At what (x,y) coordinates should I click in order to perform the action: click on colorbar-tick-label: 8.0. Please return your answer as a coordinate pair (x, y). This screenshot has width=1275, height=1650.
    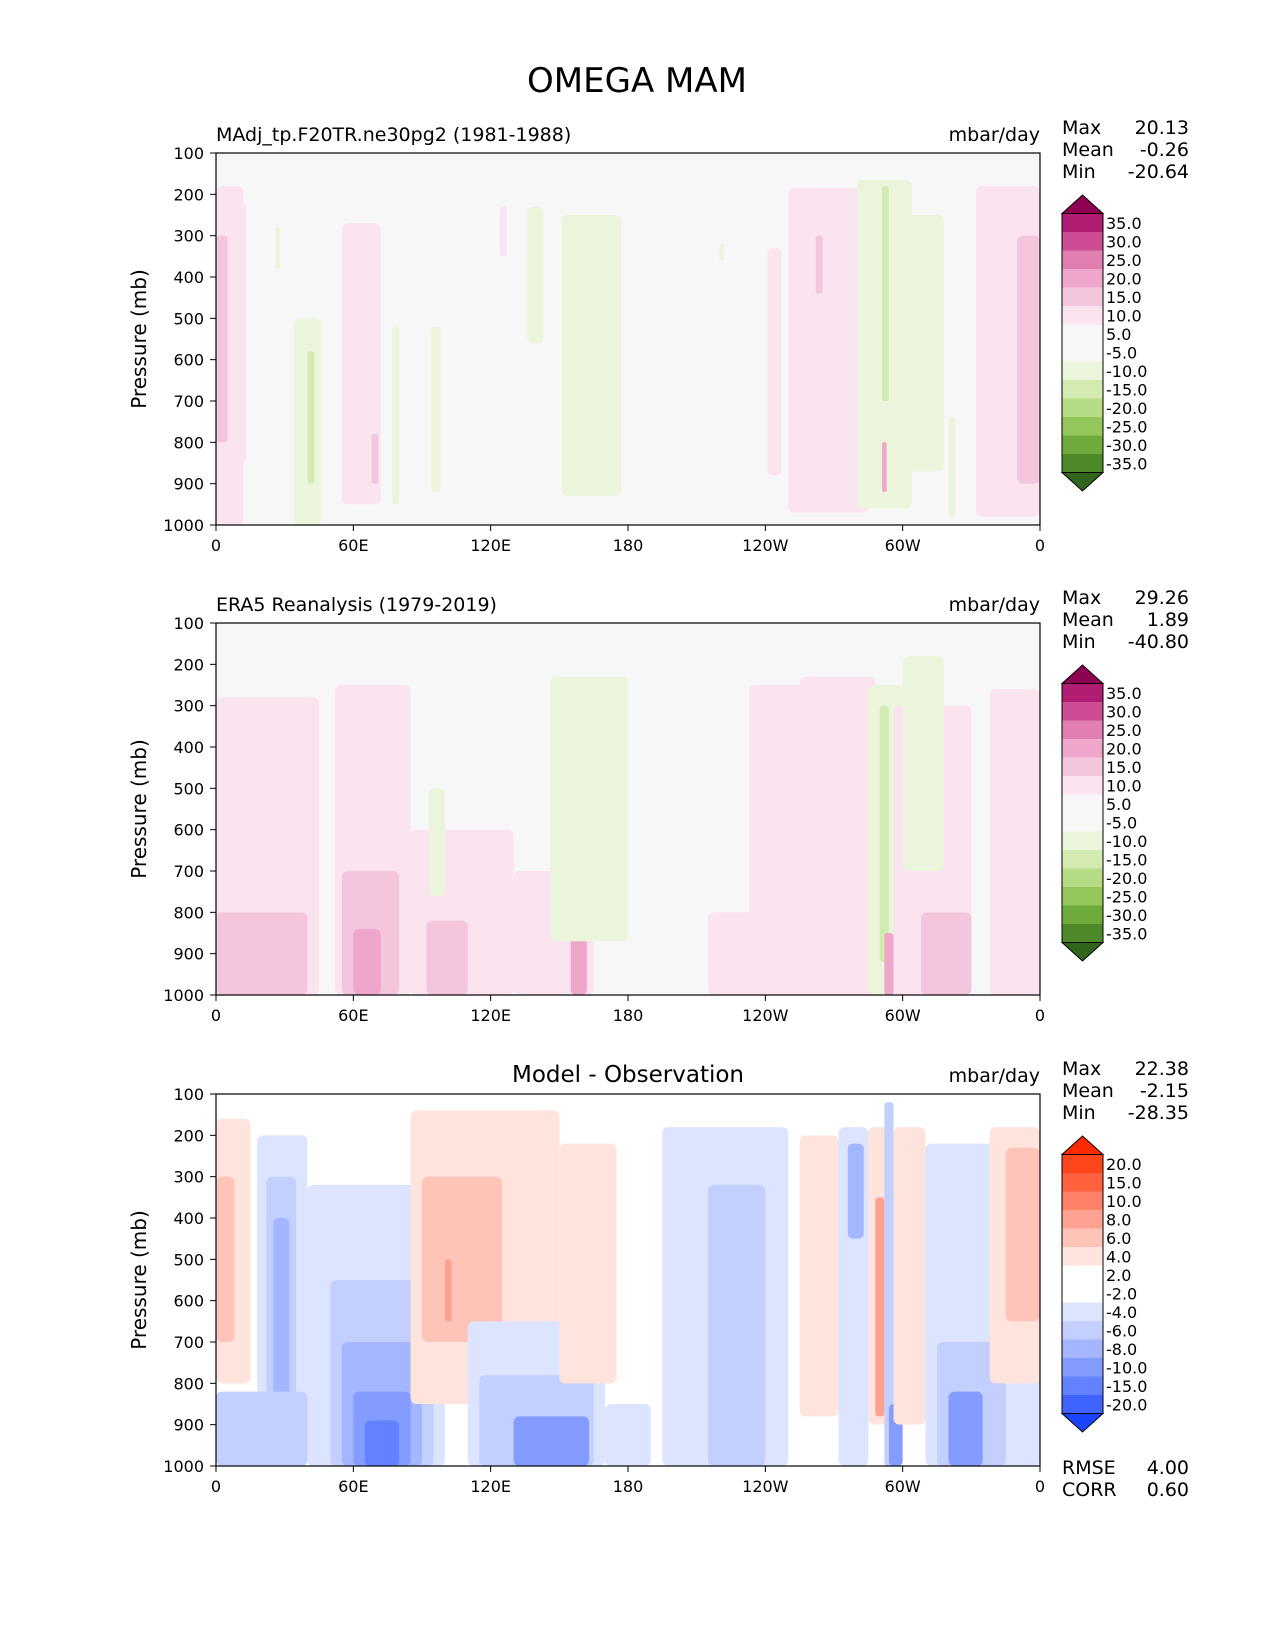
    Looking at the image, I should click on (1118, 1219).